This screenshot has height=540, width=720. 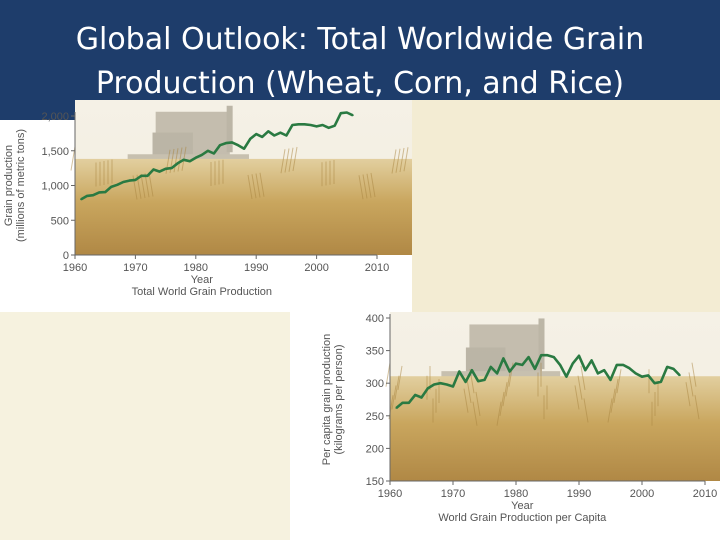 What do you see at coordinates (202, 292) in the screenshot?
I see `total-grain-chart-title: Total World Grain Production` at bounding box center [202, 292].